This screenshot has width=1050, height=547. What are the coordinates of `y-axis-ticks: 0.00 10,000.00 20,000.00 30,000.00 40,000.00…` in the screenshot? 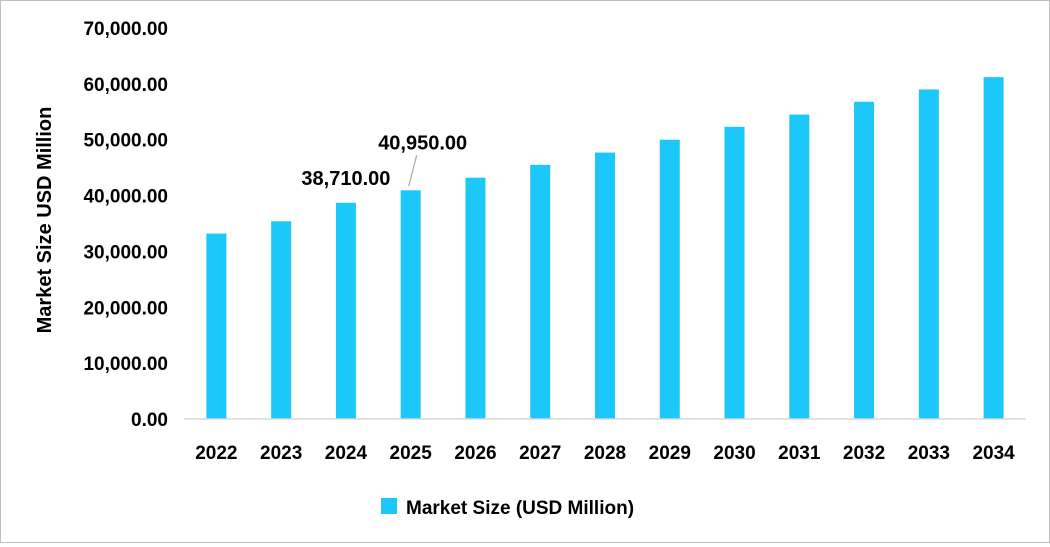 It's located at (125, 225).